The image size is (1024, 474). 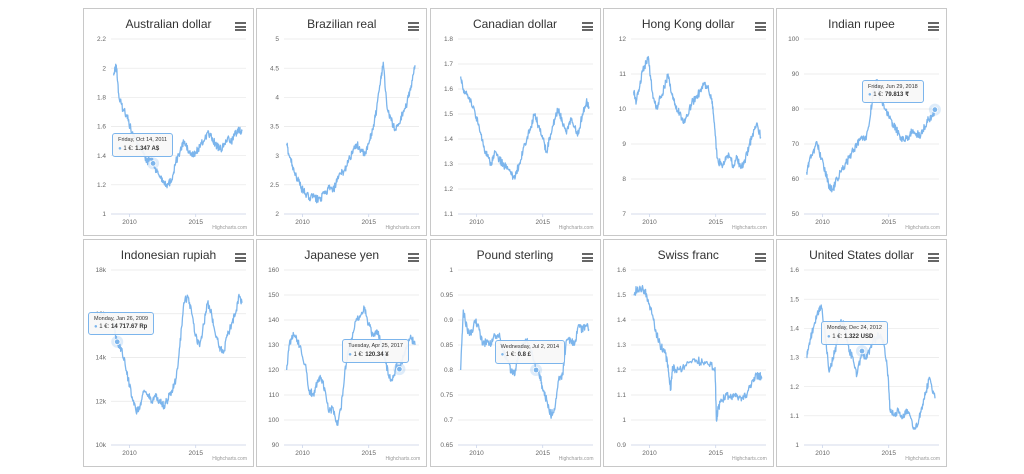 I want to click on y-tick-label: 1.5, so click(x=621, y=295).